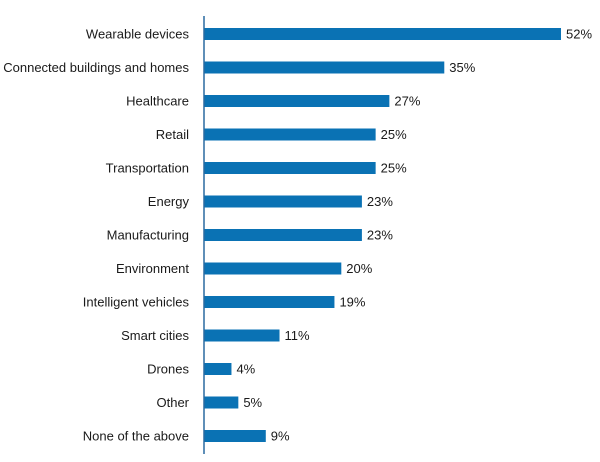 The image size is (600, 462). Describe the element at coordinates (252, 402) in the screenshot. I see `value-label: 5%` at that location.